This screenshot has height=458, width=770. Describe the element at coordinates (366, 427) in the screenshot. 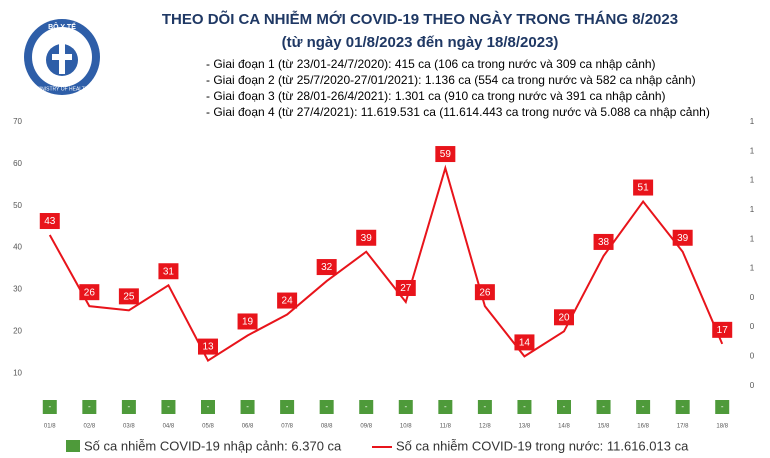

I see `x-tick-label: 09/8` at that location.